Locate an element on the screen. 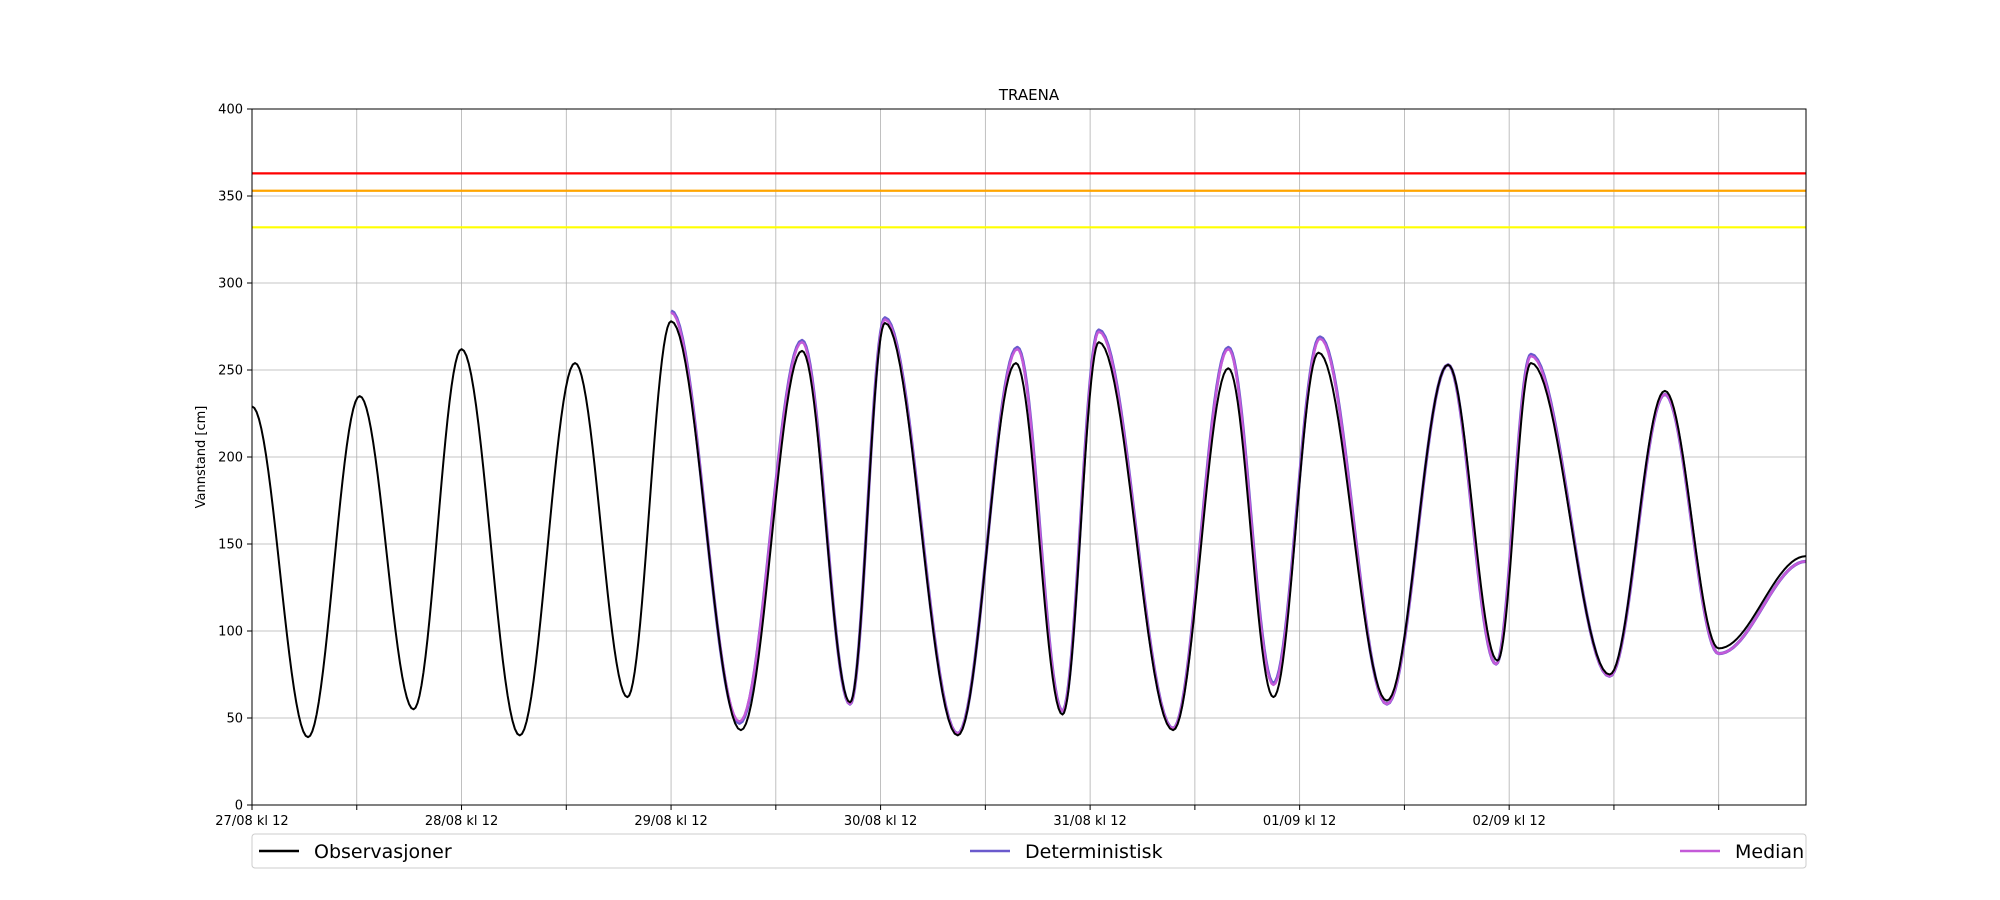 This screenshot has height=900, width=2000. legend: Observasjoner Deterministisk Median is located at coordinates (1029, 851).